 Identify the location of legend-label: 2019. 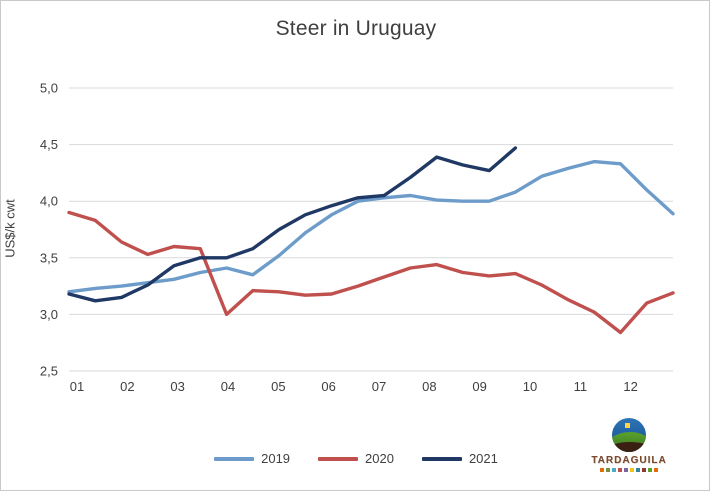
(276, 458).